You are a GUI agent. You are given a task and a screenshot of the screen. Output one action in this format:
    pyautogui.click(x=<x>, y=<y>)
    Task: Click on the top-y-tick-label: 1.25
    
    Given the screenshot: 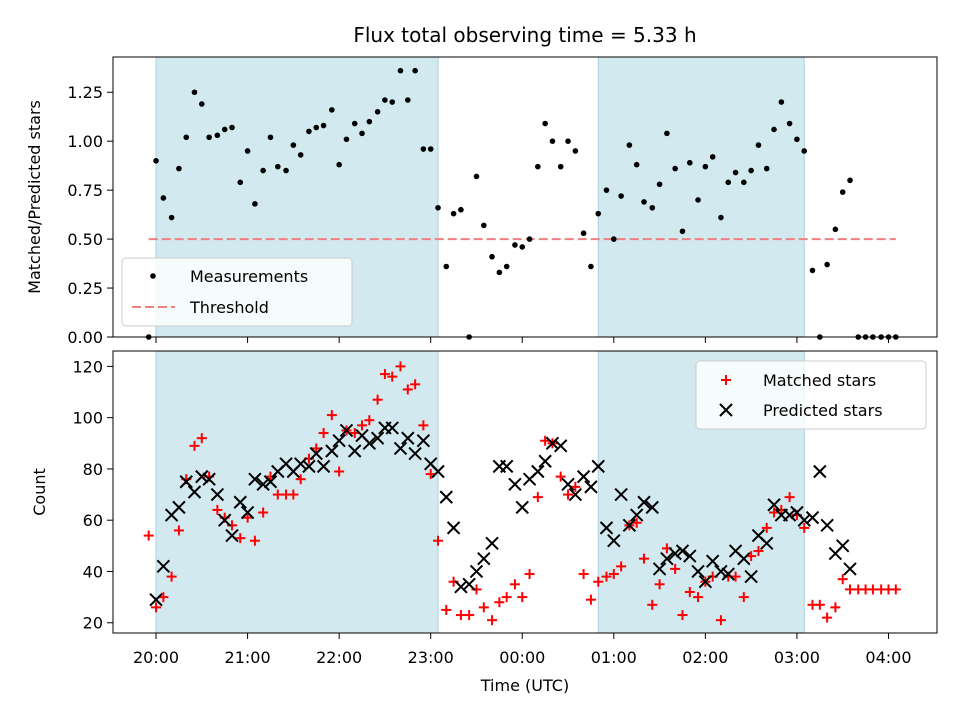 What is the action you would take?
    pyautogui.click(x=85, y=92)
    